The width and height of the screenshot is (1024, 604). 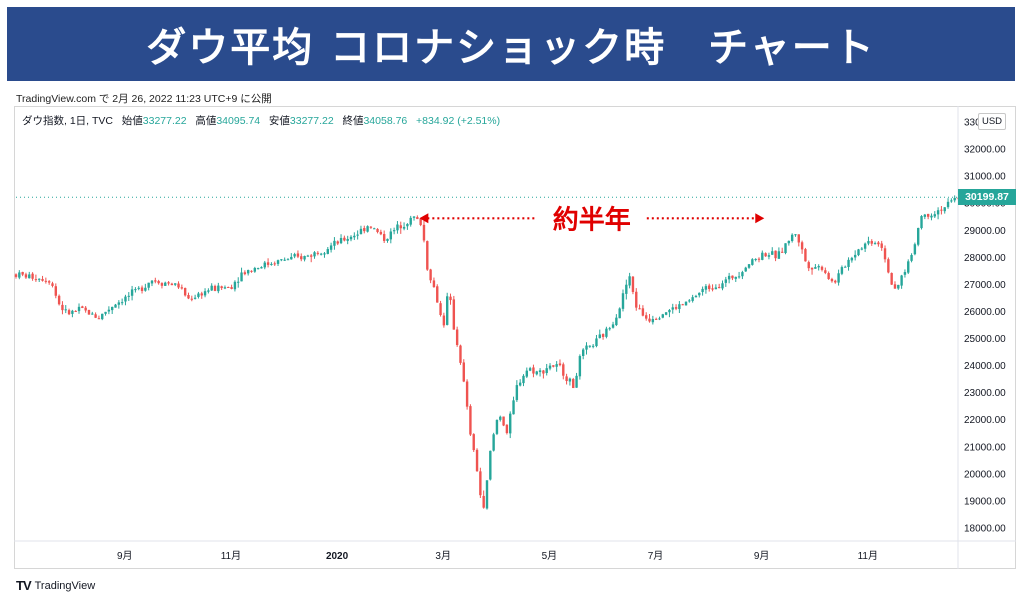 I want to click on annotation-arrowhead-left, so click(x=424, y=218).